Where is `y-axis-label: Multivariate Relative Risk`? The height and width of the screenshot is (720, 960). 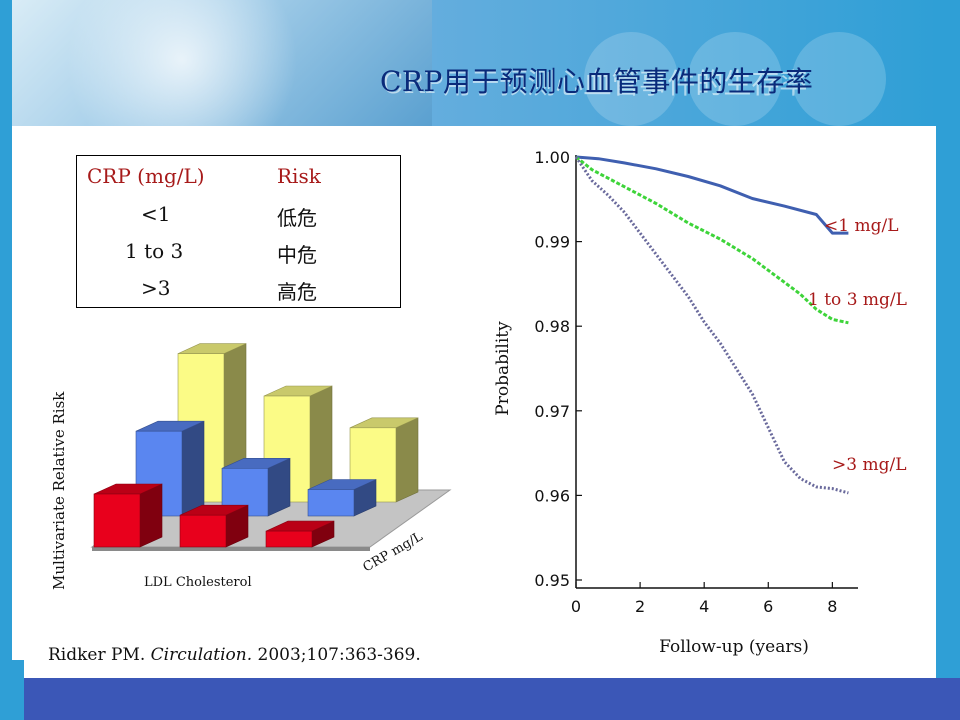
y-axis-label: Multivariate Relative Risk is located at coordinates (59, 490).